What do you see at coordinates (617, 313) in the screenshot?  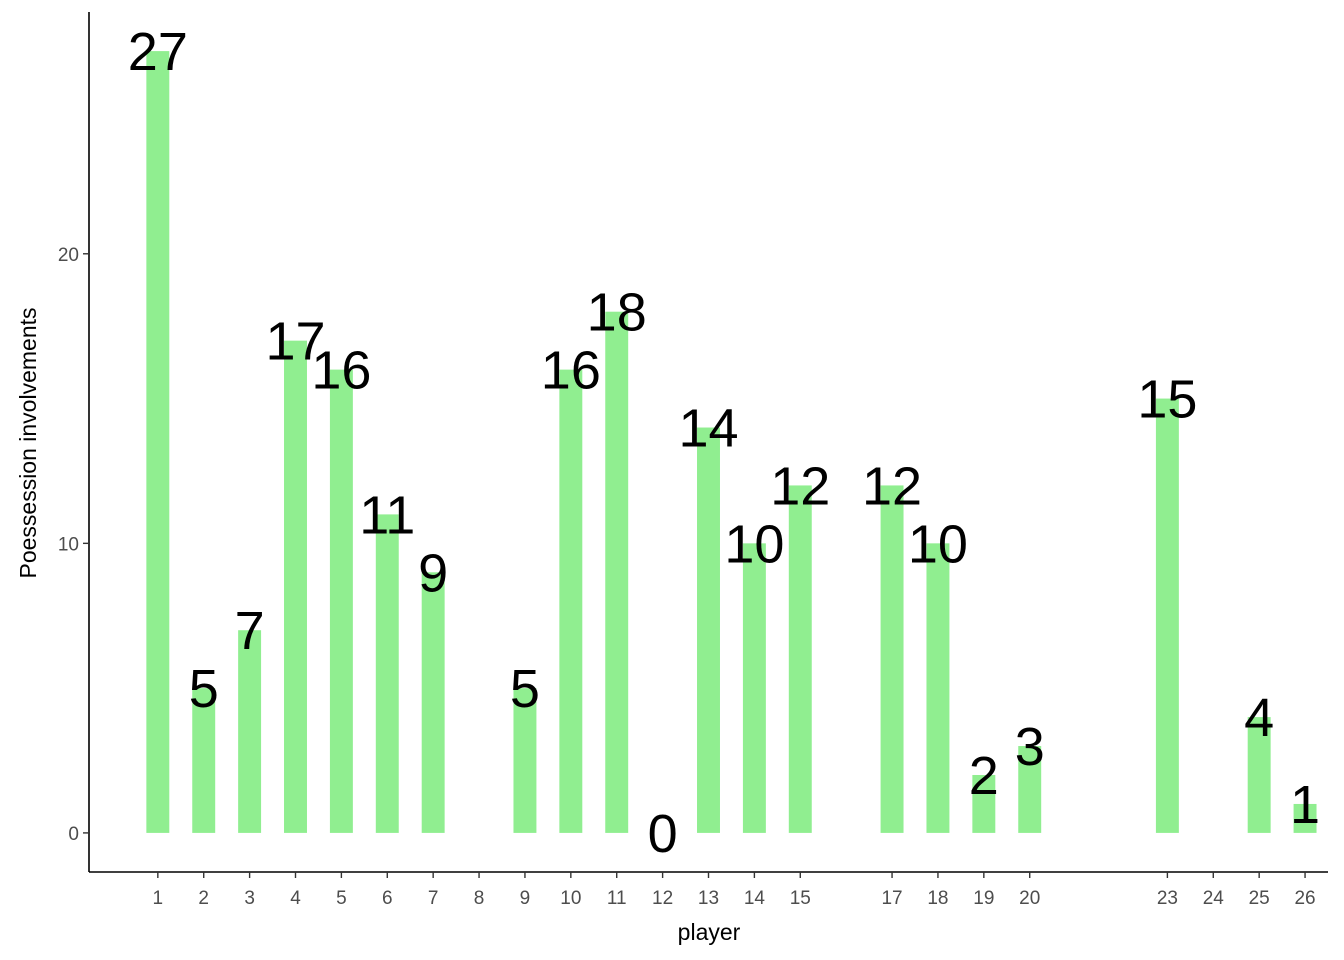 I see `data-label-player-11: 18` at bounding box center [617, 313].